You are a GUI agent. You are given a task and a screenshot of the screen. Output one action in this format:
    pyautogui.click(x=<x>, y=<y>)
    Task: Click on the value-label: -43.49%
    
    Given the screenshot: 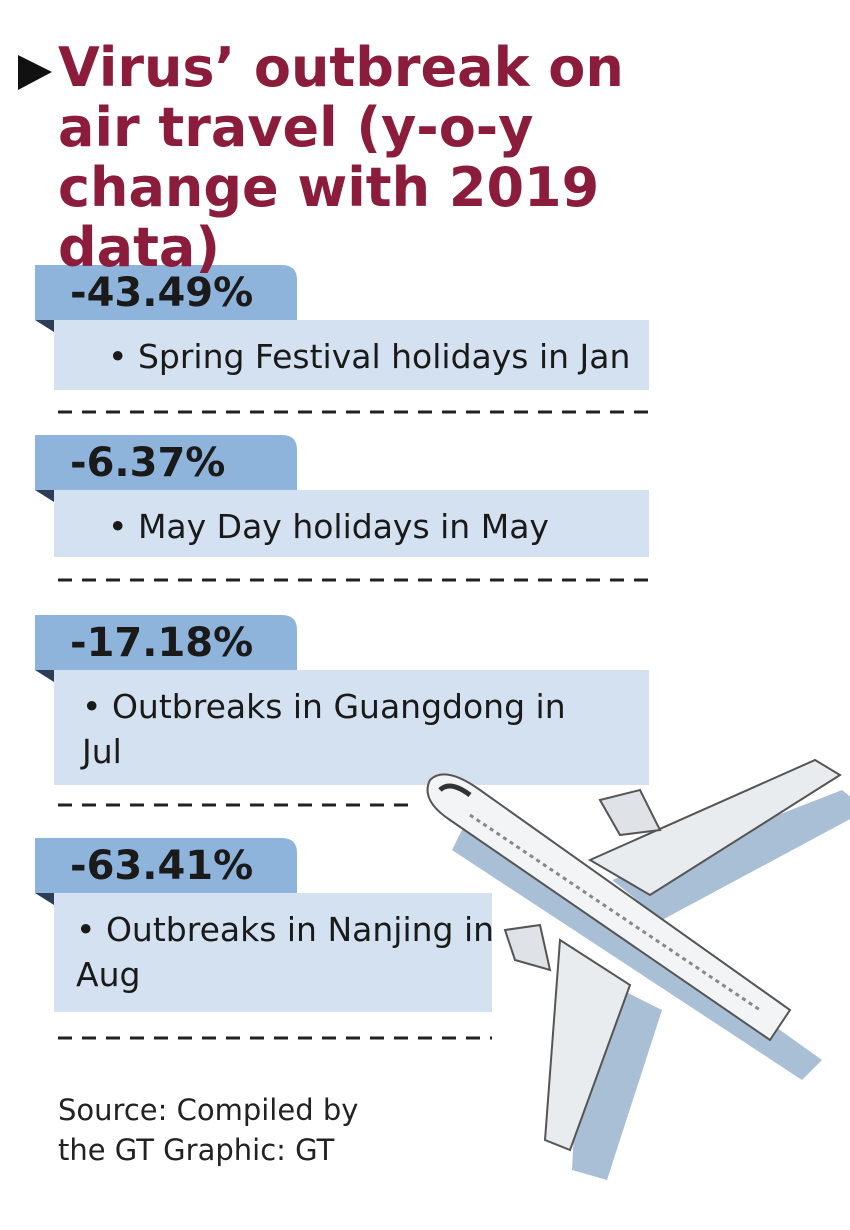 What is the action you would take?
    pyautogui.click(x=162, y=293)
    